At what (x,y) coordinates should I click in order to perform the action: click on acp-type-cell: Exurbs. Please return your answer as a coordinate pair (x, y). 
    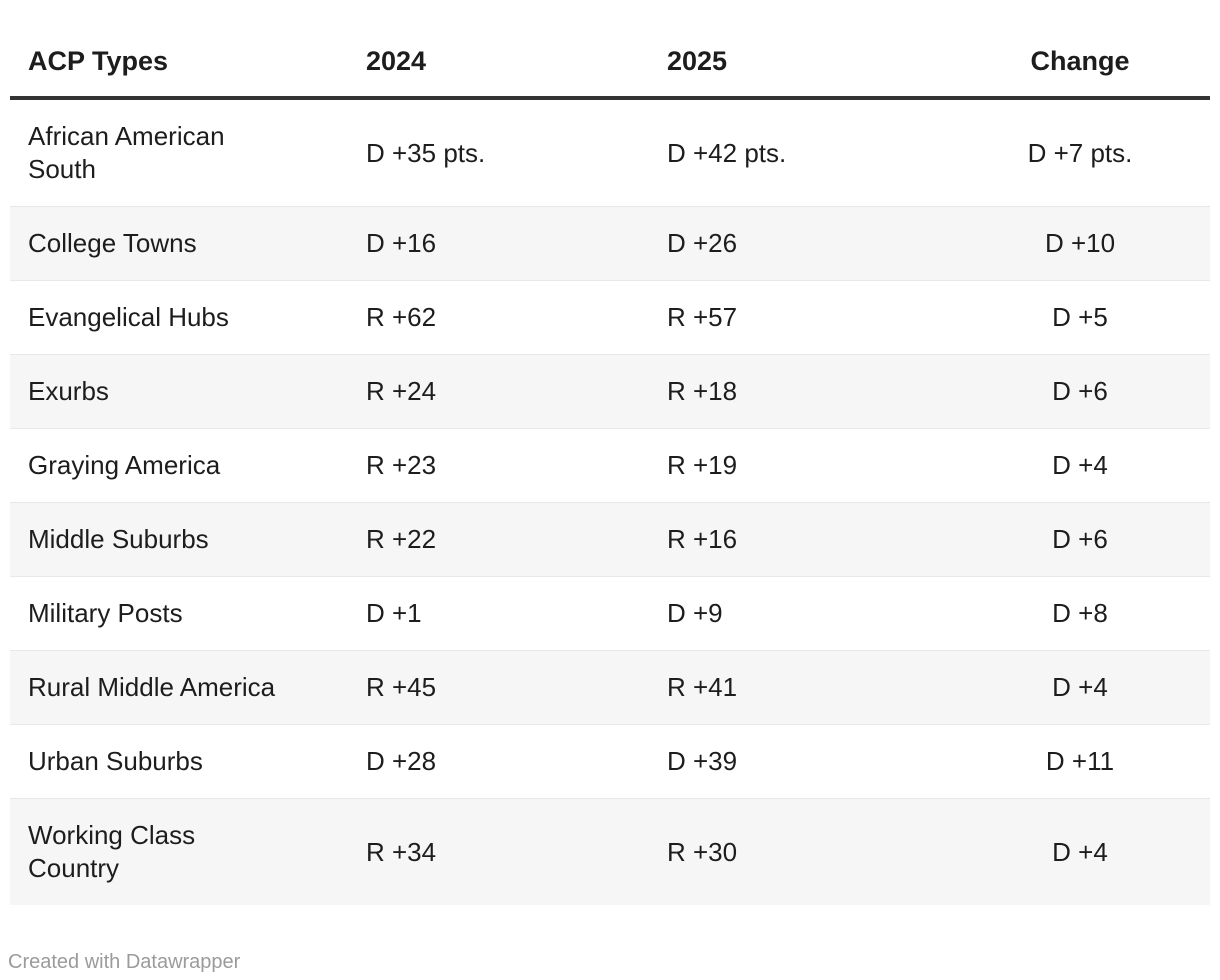
    Looking at the image, I should click on (68, 391).